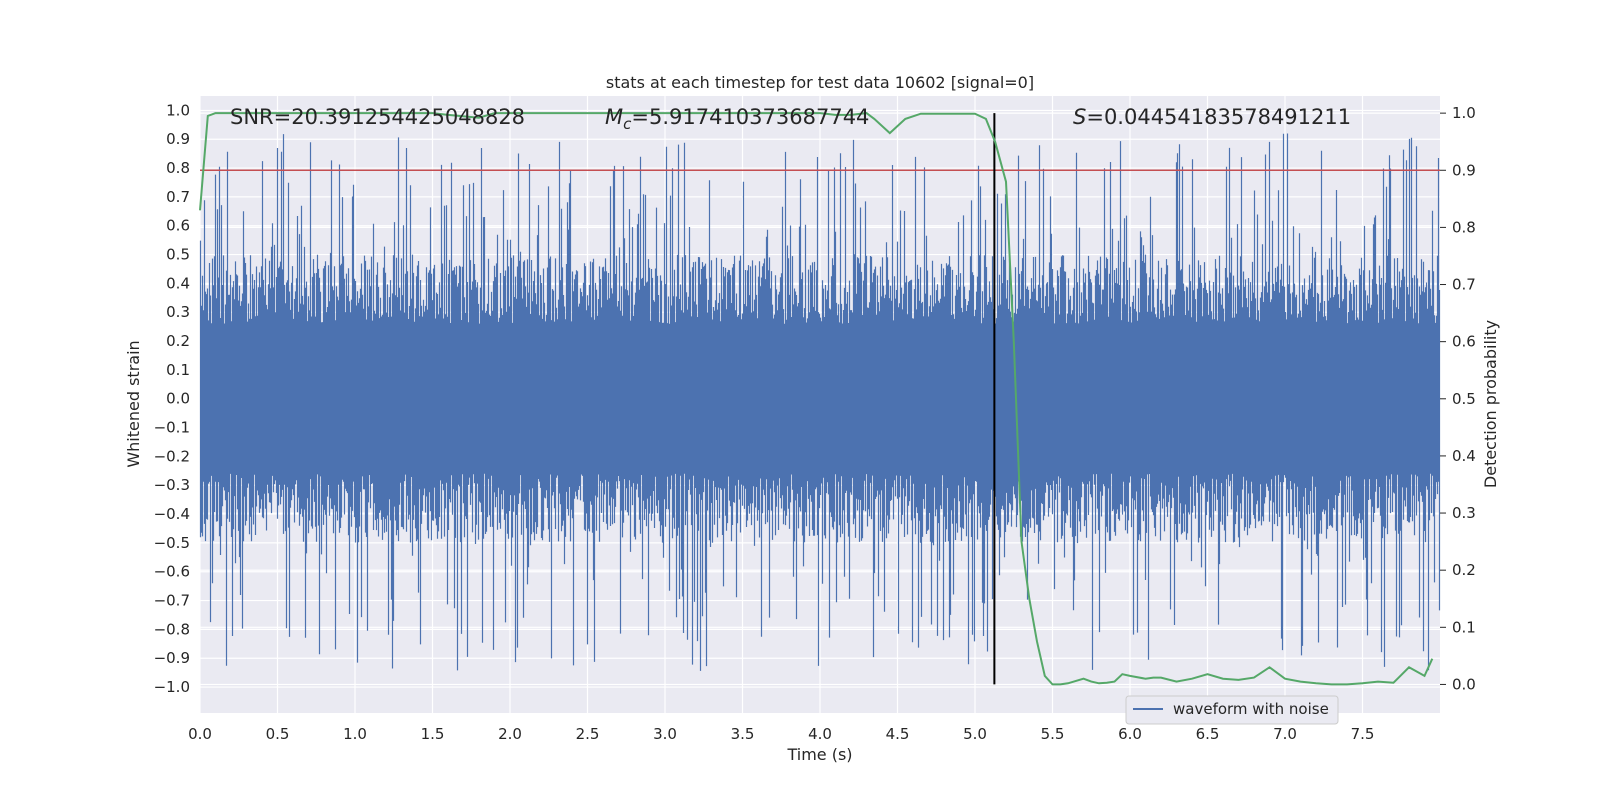 The height and width of the screenshot is (804, 1600). I want to click on y-left-tick-label: −0.2, so click(172, 456).